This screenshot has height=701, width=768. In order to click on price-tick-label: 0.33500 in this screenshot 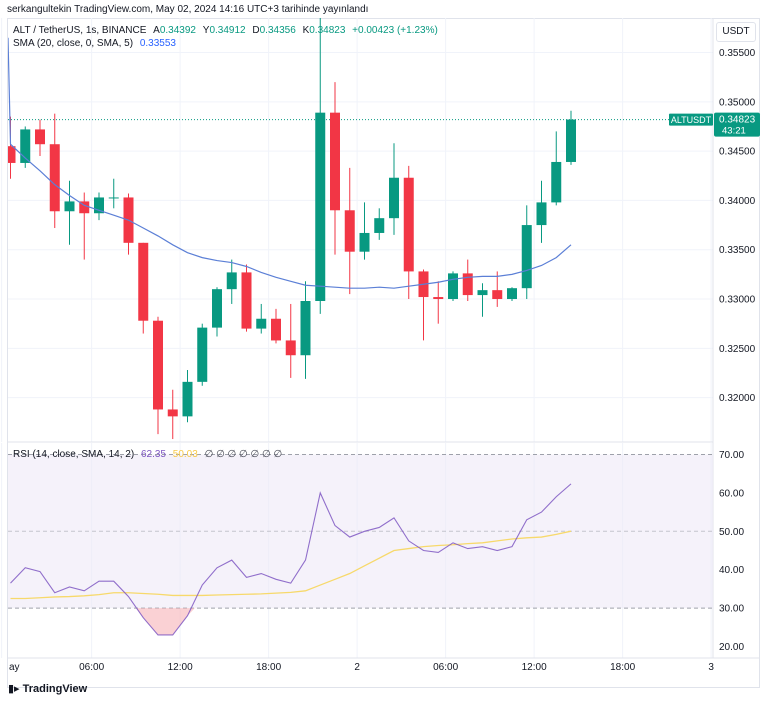, I will do `click(737, 250)`.